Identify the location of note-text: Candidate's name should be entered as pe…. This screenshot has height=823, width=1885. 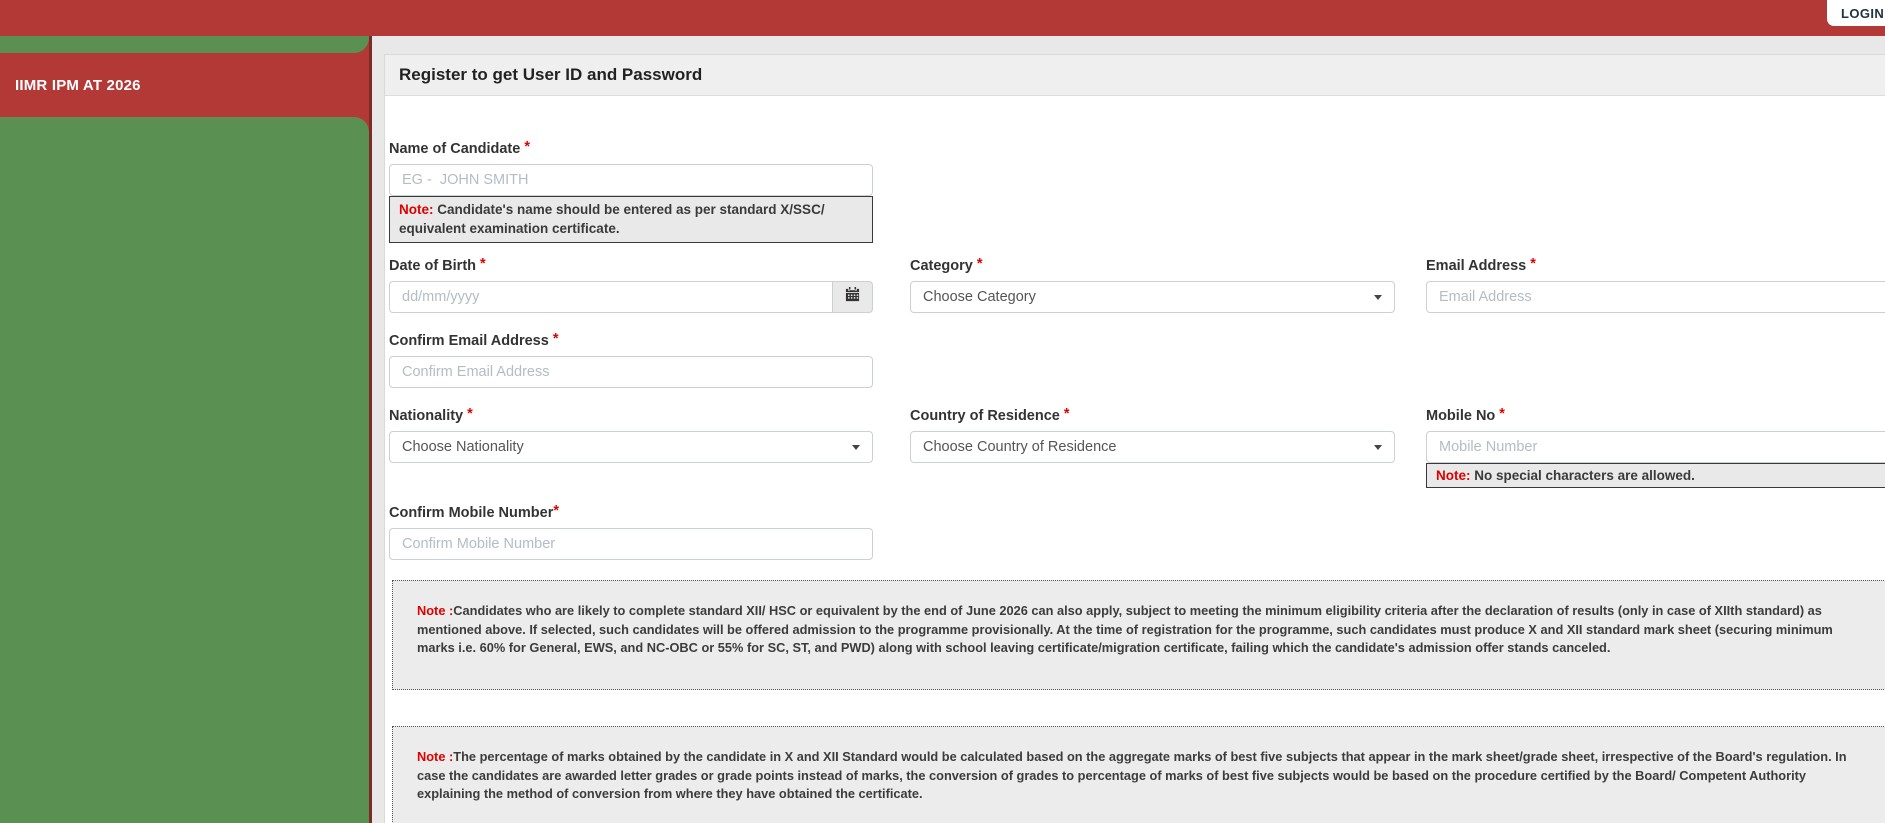
(612, 219).